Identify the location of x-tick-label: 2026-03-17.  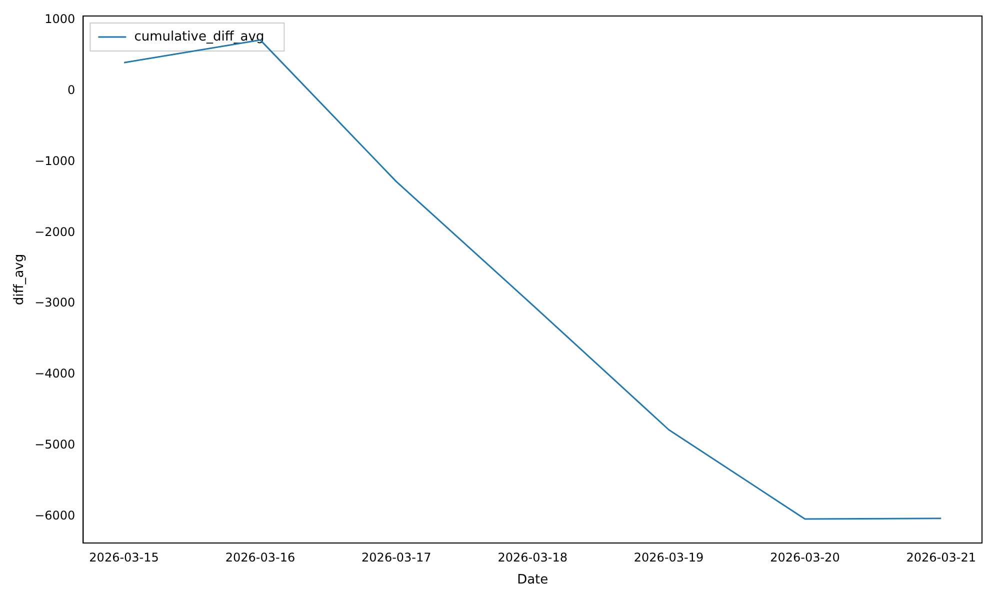
(397, 557).